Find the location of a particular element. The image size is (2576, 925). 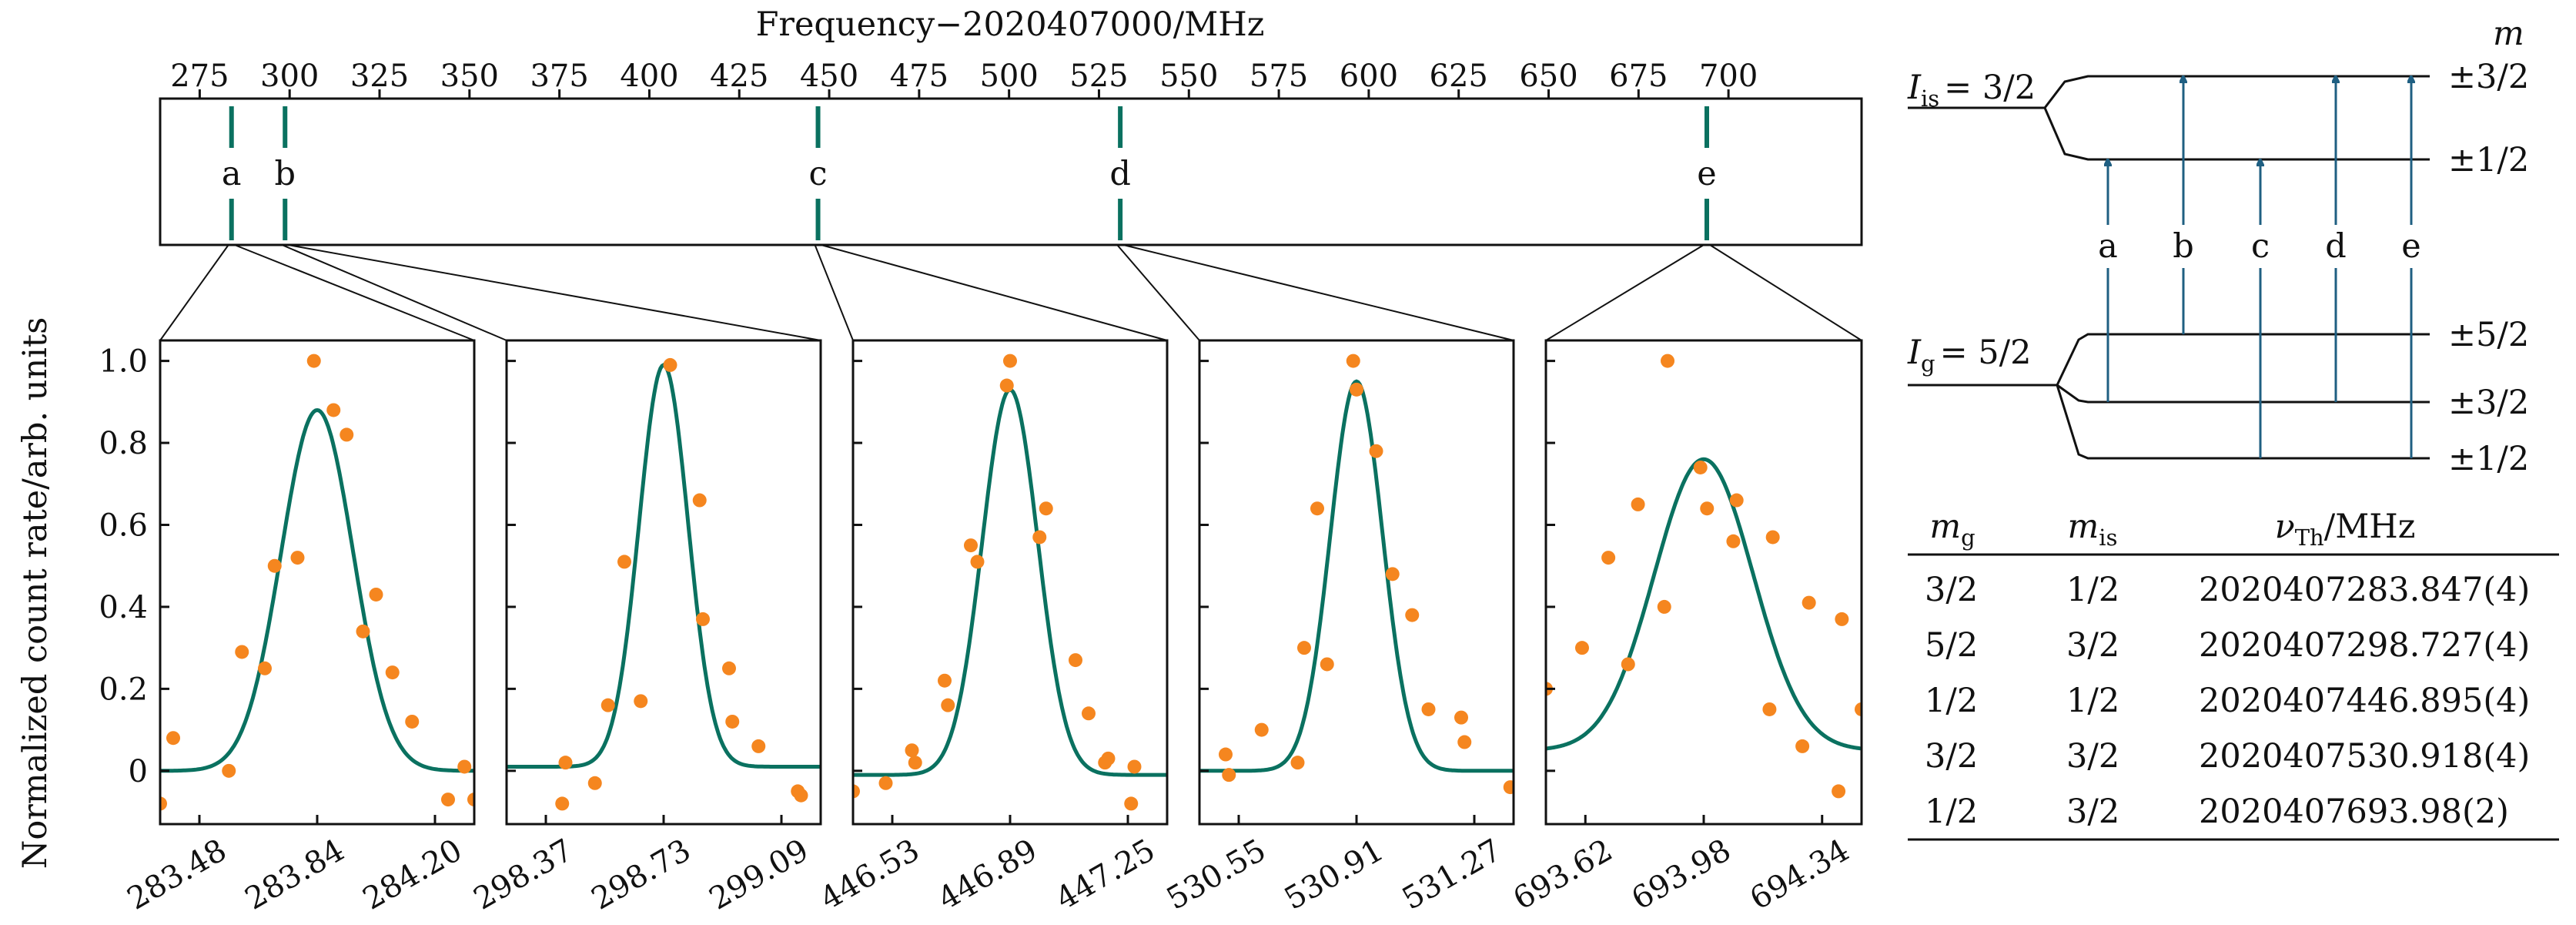

header-nu-rest: /MHz is located at coordinates (2370, 527).